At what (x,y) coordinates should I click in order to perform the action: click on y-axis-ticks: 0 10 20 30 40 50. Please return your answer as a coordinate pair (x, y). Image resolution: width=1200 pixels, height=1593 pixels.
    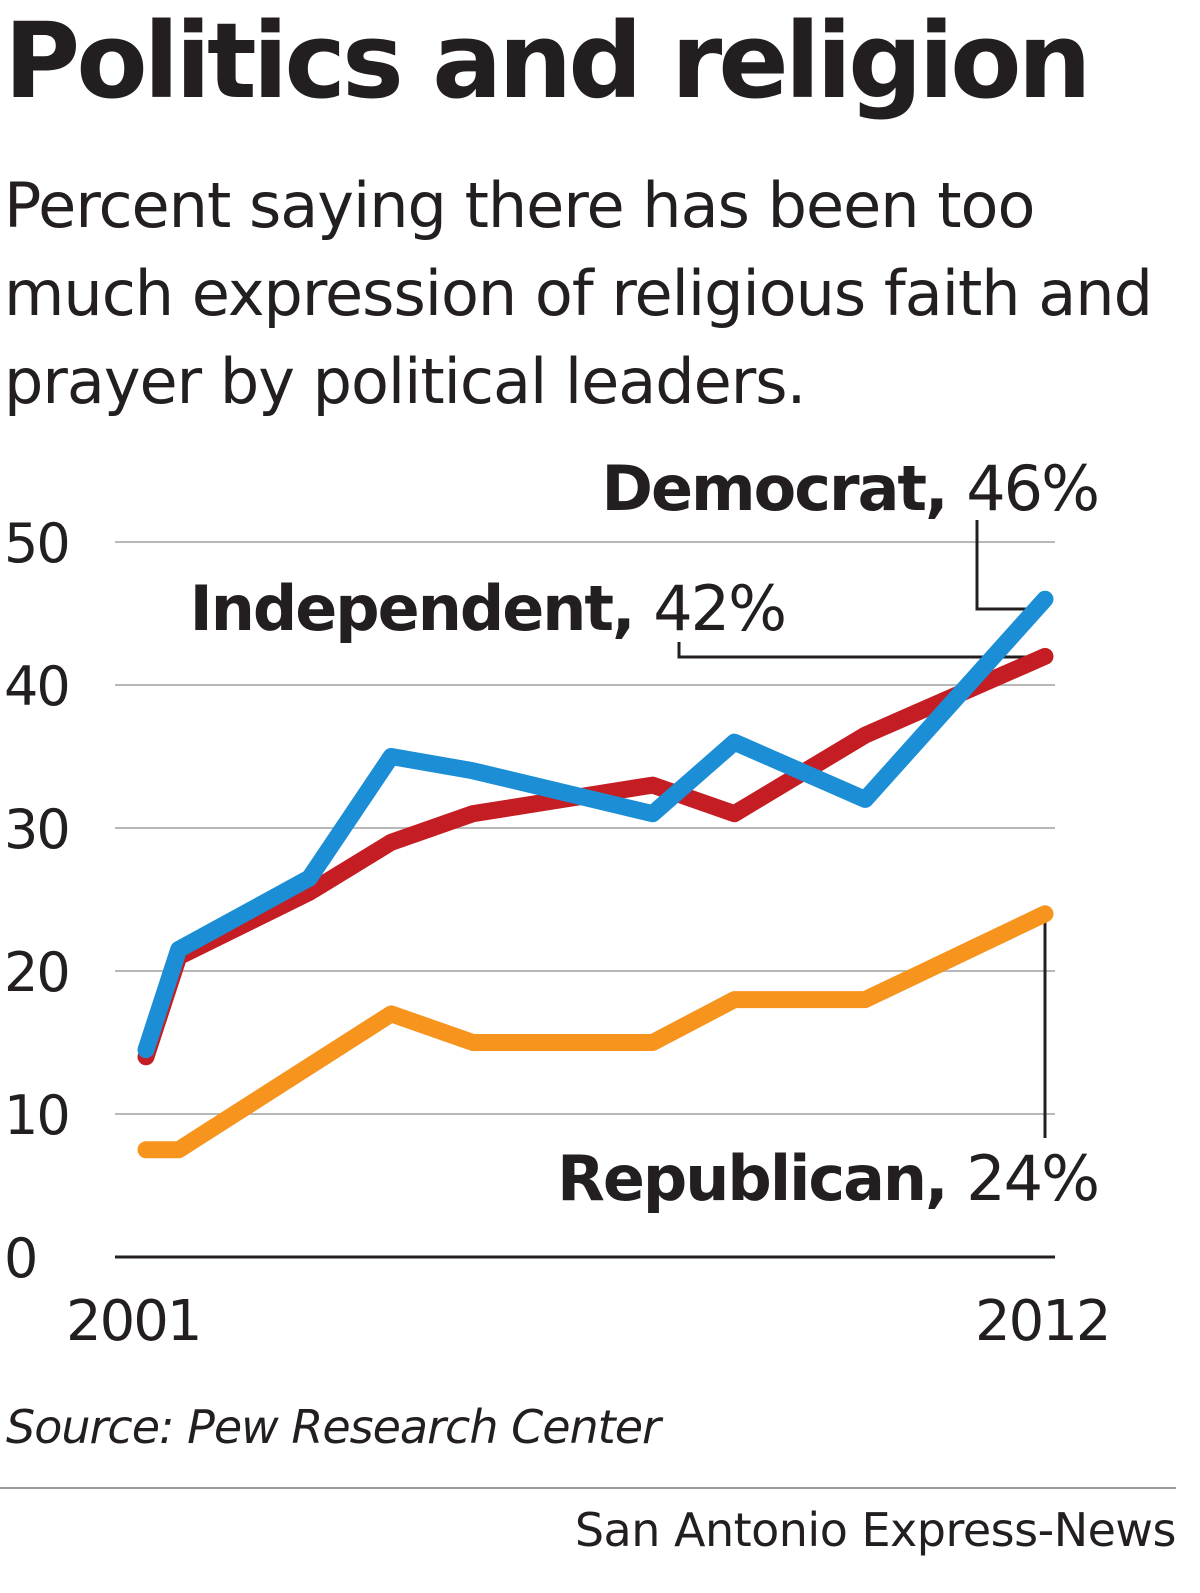
    Looking at the image, I should click on (37, 901).